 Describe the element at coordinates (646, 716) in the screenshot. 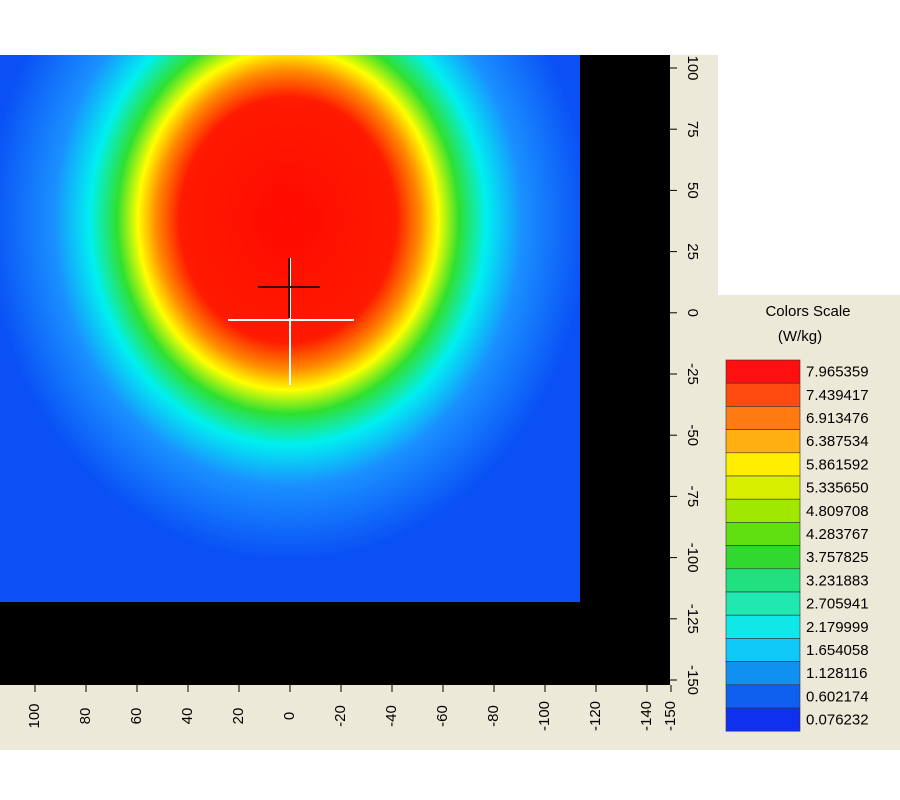

I see `x-tick-label: -140` at that location.